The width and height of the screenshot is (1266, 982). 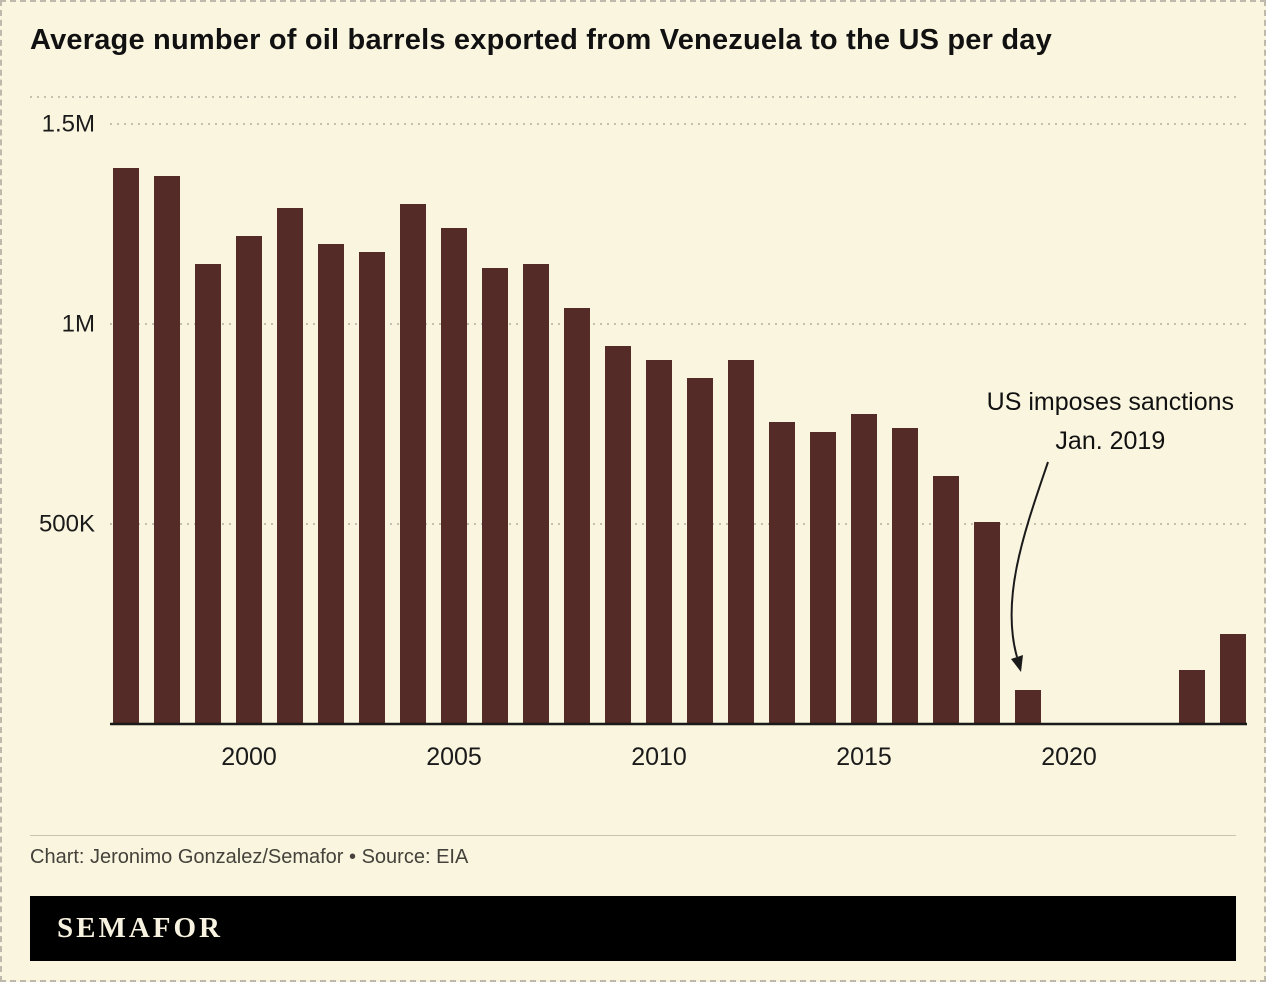 What do you see at coordinates (1069, 757) in the screenshot?
I see `x-axis-label: 2020` at bounding box center [1069, 757].